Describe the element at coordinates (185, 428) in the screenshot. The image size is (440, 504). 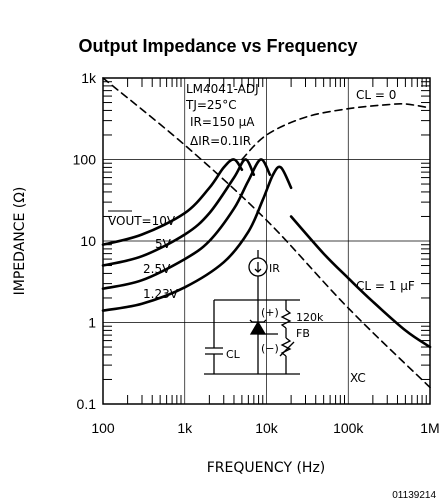
I see `x-tick-label-1: 1k` at that location.